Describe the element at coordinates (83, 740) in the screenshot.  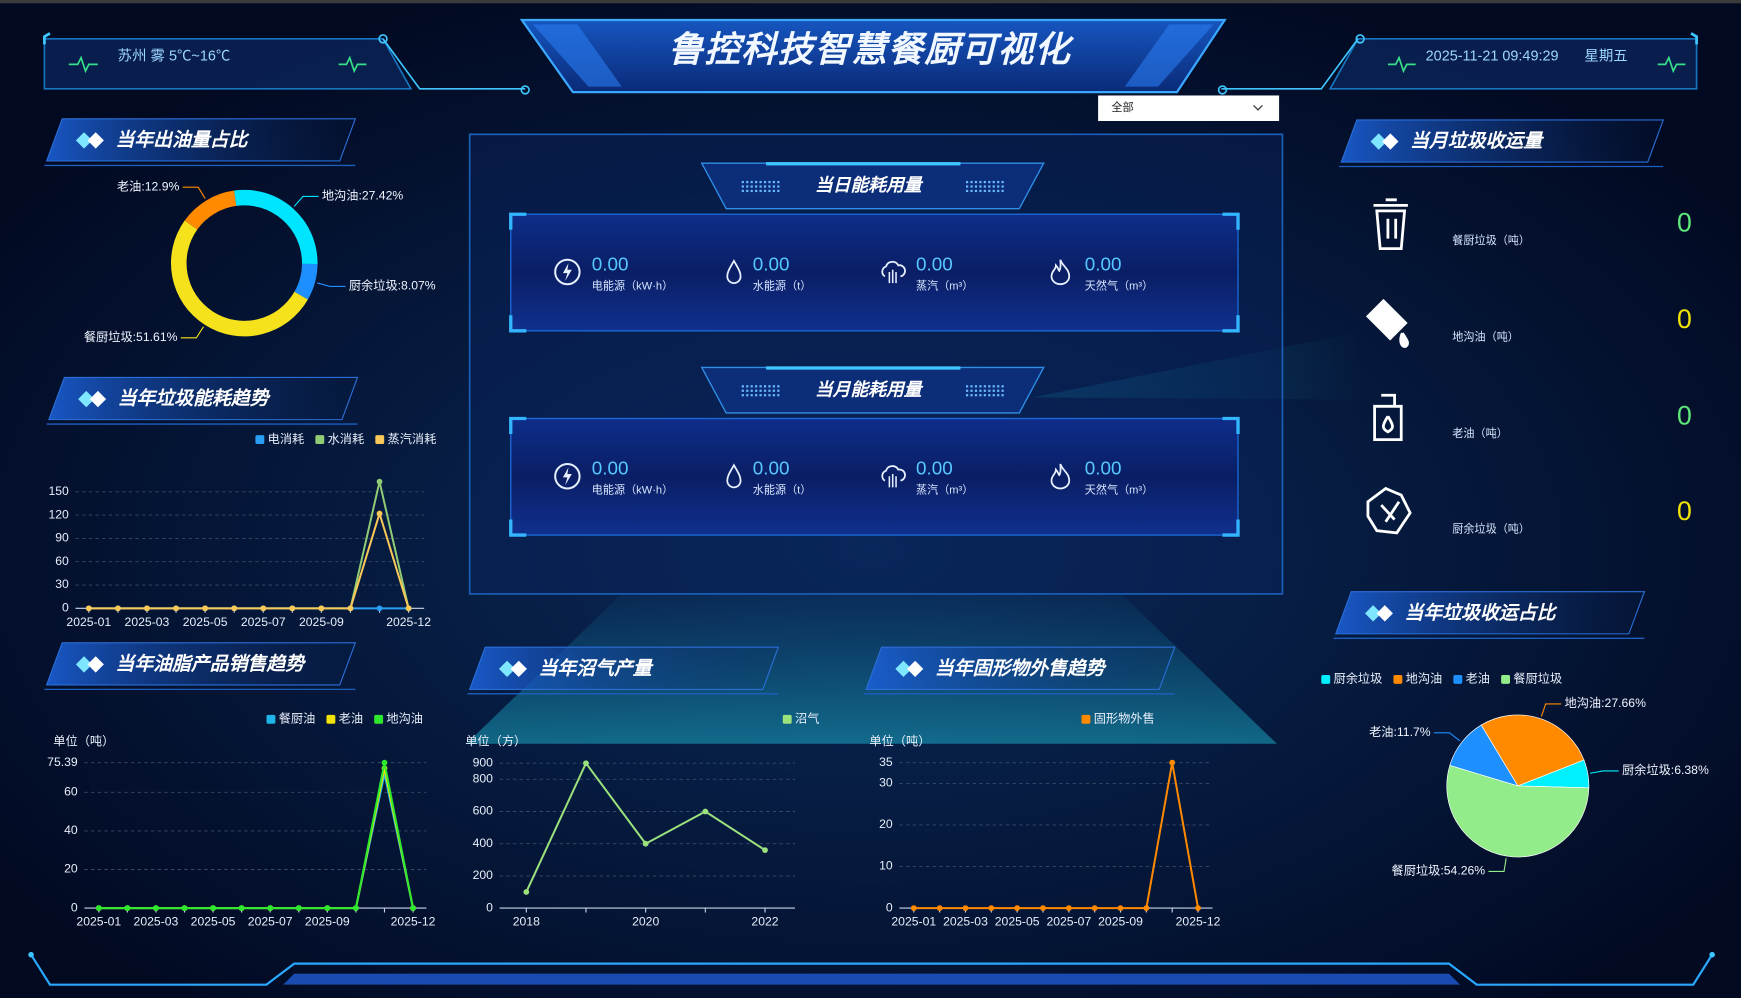
I see `y-axis-label: 单位（吨）` at that location.